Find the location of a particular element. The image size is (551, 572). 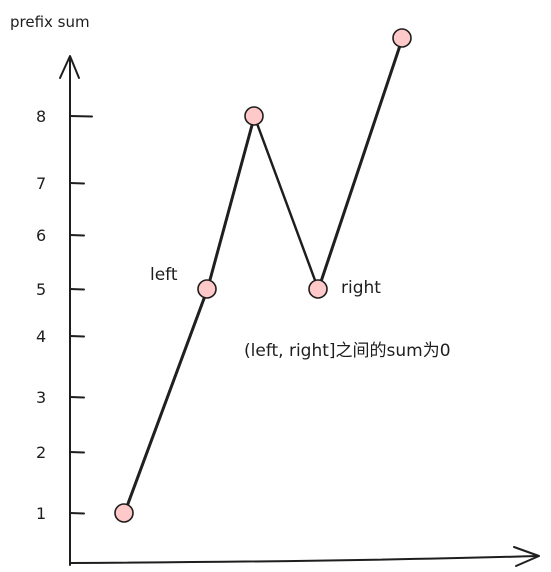

y-tick-label: 7 is located at coordinates (41, 183).